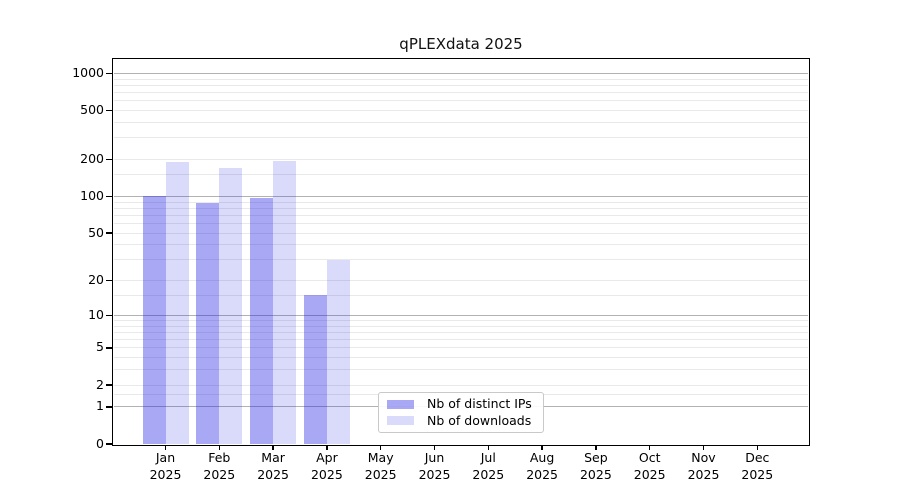  What do you see at coordinates (479, 420) in the screenshot?
I see `legend-label-downloads: Nb of downloads` at bounding box center [479, 420].